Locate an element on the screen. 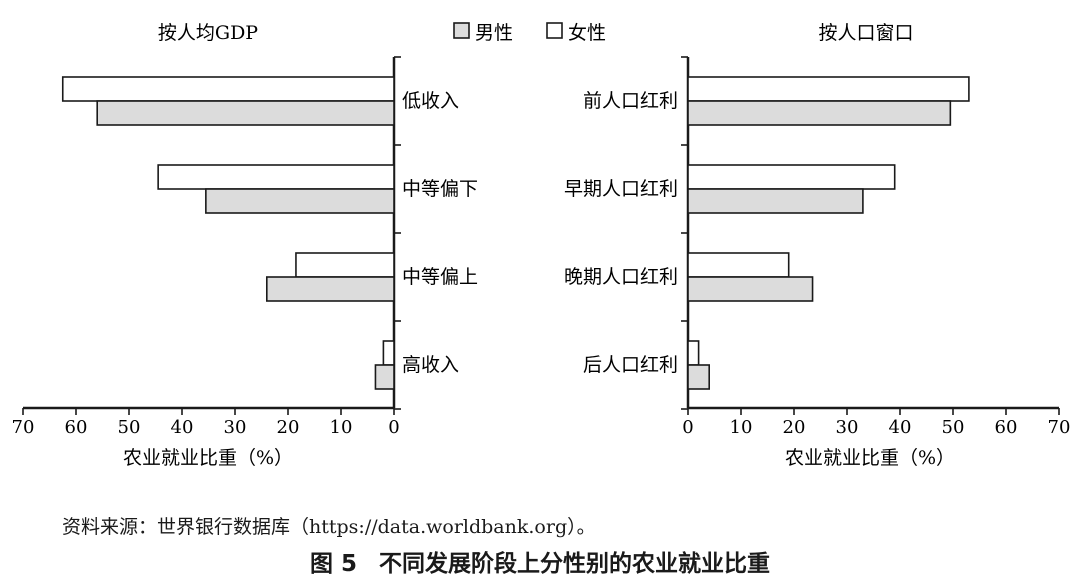  left-x-axis-label: 农业就业比重（%） is located at coordinates (208, 458).